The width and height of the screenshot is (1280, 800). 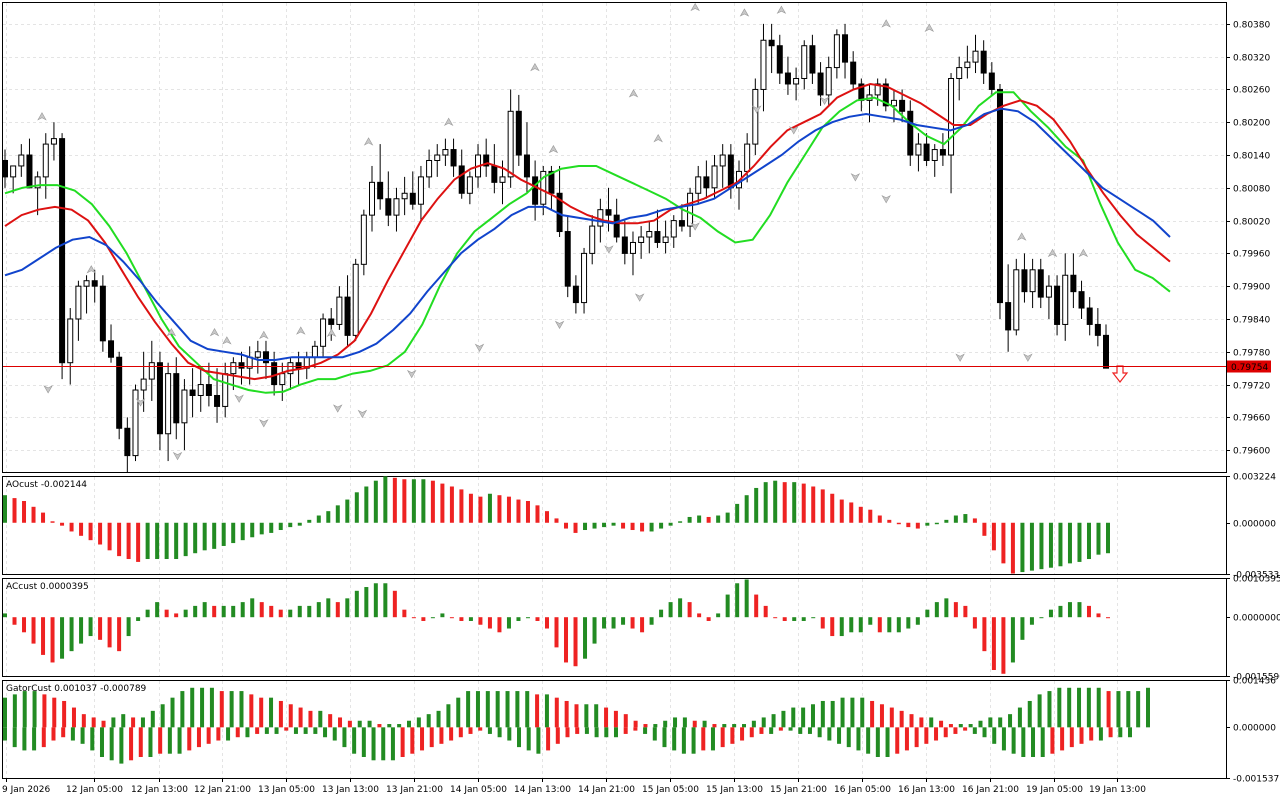 I want to click on x-tick-label: 16 Jan 13:00, so click(x=926, y=790).